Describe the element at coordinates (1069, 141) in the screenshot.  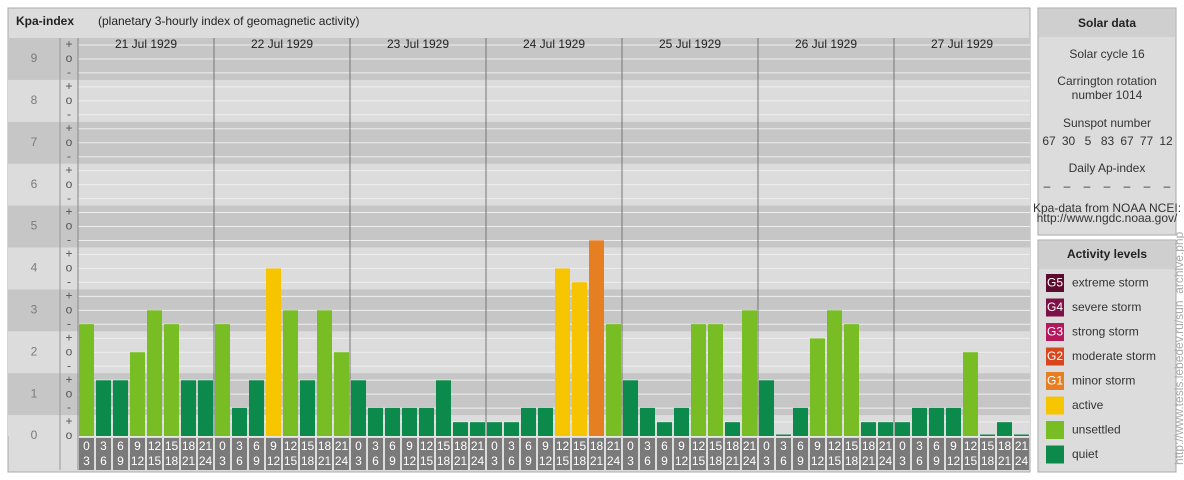
I see `sunspot-value: 30` at that location.